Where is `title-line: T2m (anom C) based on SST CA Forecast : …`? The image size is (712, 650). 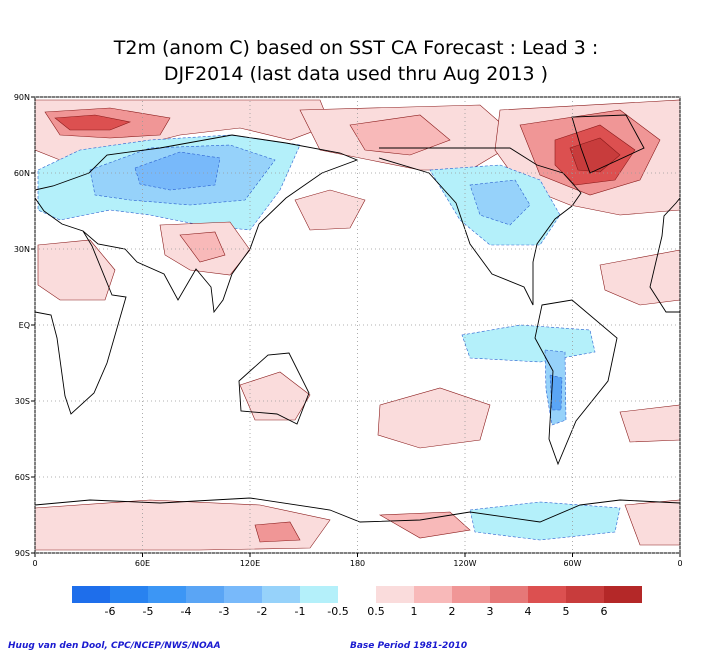 title-line: T2m (anom C) based on SST CA Forecast : … is located at coordinates (356, 48).